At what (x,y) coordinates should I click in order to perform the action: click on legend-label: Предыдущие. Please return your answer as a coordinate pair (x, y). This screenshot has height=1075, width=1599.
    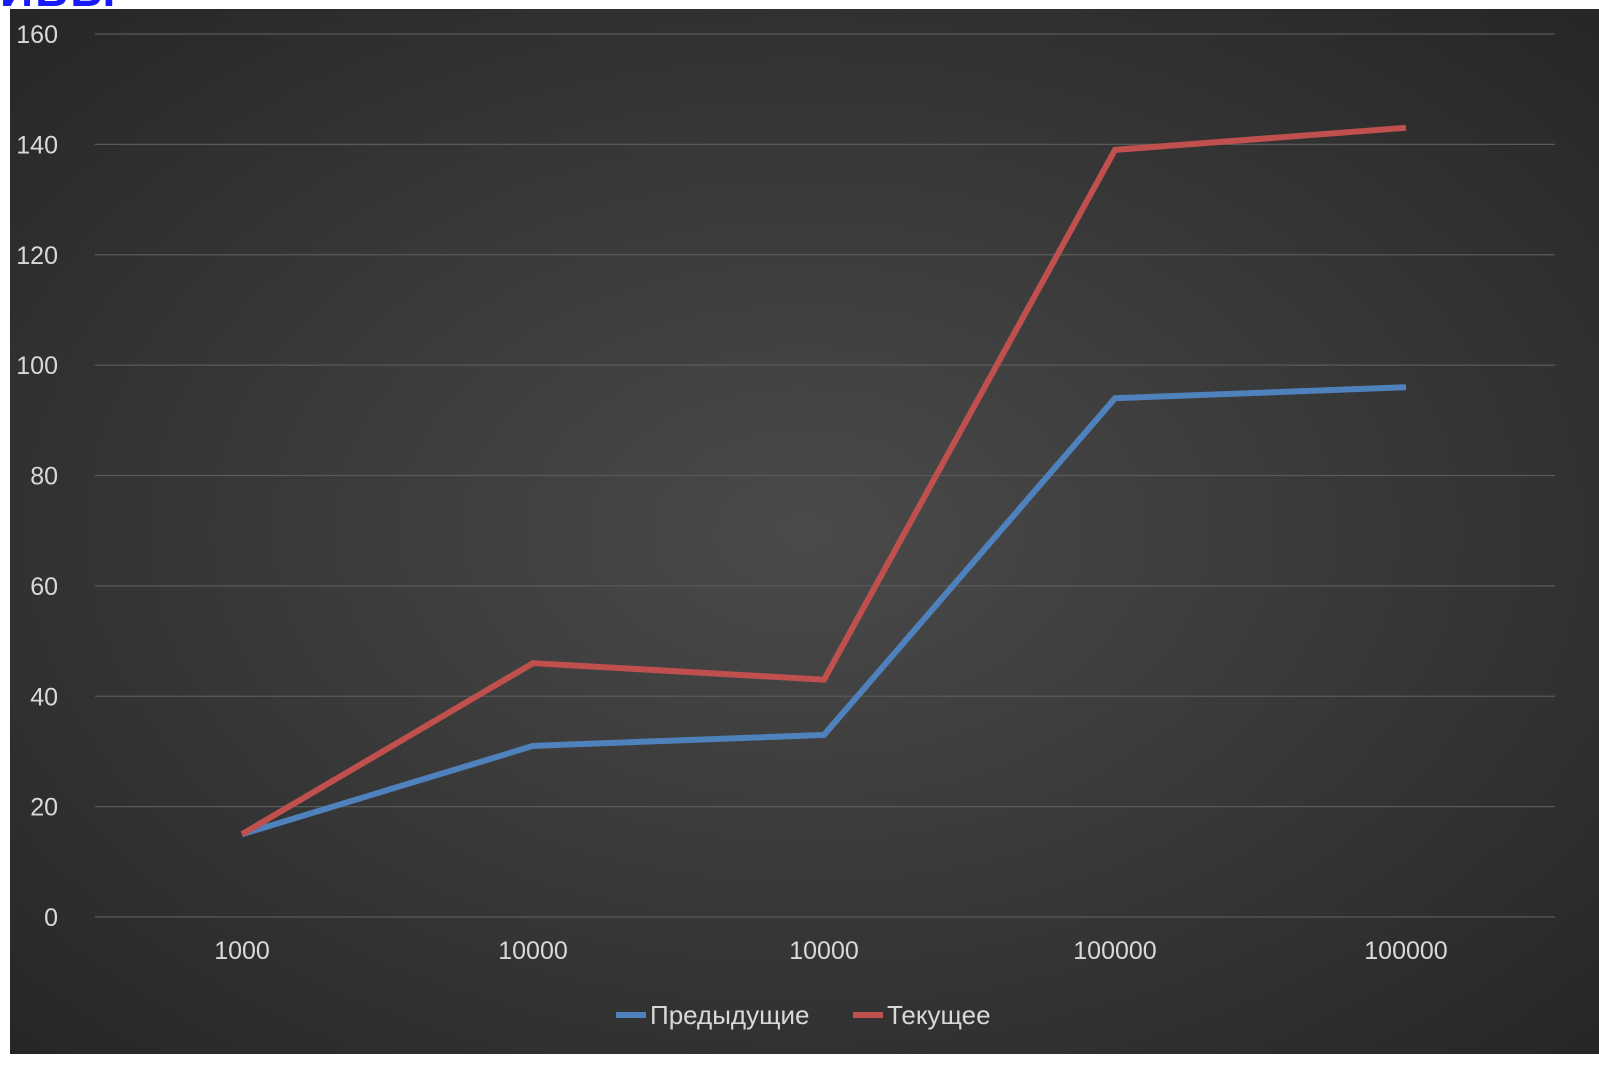
    Looking at the image, I should click on (729, 1015).